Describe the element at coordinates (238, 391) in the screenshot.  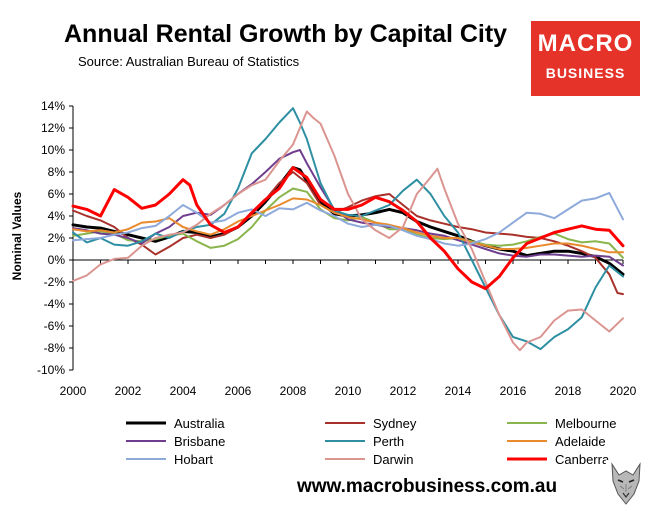
I see `x-tick-label: 2006` at that location.